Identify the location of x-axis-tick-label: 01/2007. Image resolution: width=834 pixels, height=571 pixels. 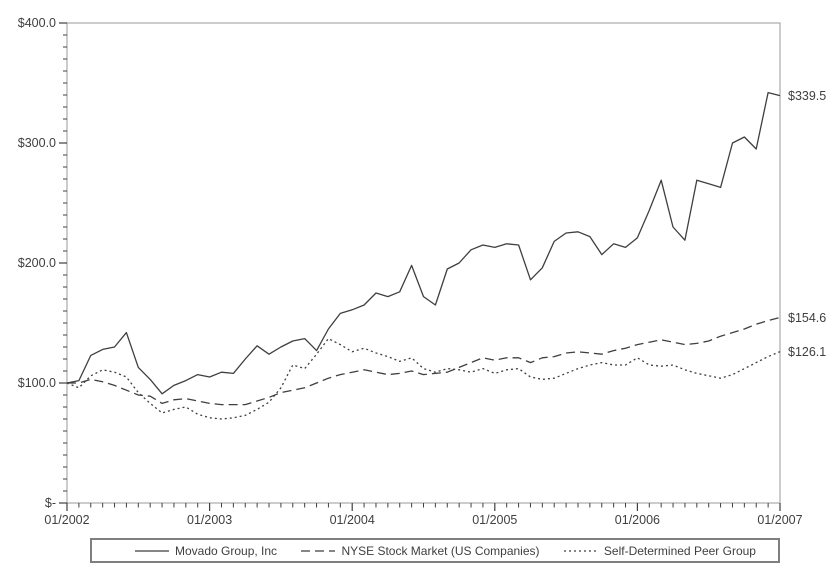
(779, 520).